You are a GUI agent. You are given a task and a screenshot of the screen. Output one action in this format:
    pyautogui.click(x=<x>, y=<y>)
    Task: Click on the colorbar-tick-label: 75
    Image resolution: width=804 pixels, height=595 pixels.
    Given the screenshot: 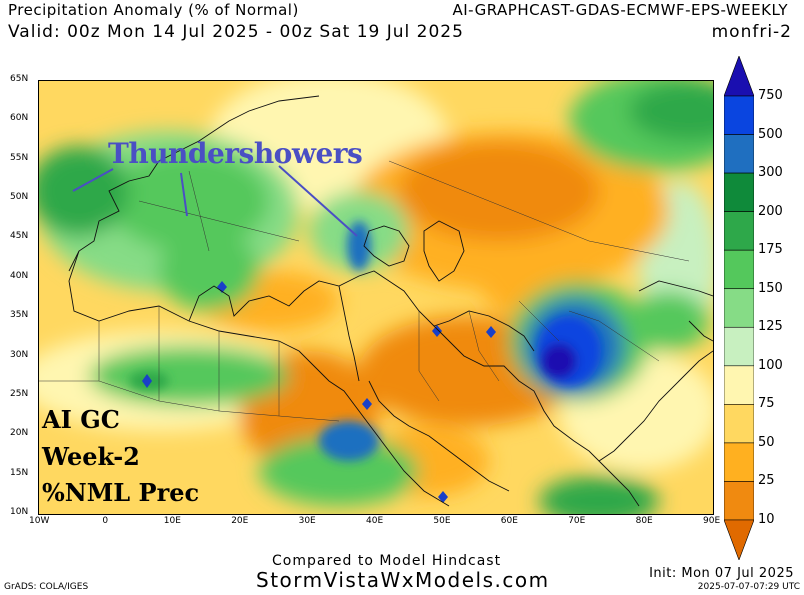 What is the action you would take?
    pyautogui.click(x=766, y=404)
    